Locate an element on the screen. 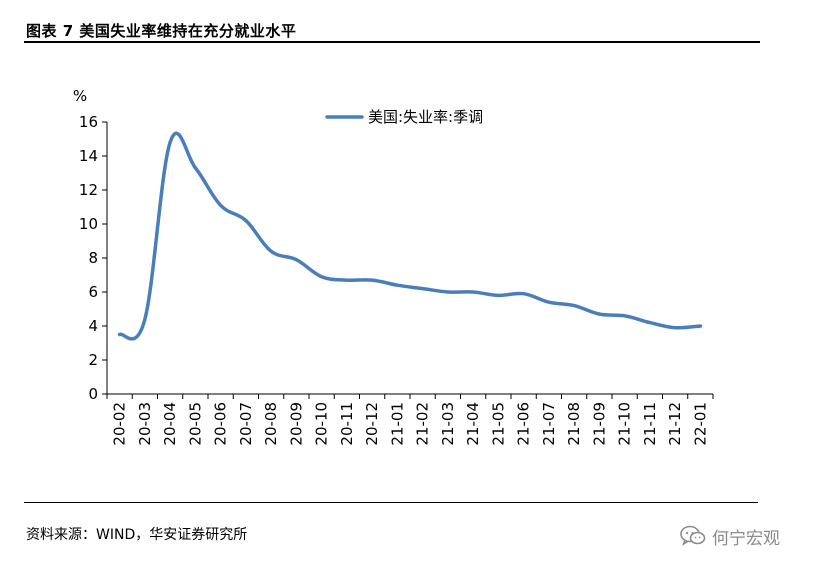 Image resolution: width=821 pixels, height=574 pixels. x-tick-label: 21-09 is located at coordinates (599, 424).